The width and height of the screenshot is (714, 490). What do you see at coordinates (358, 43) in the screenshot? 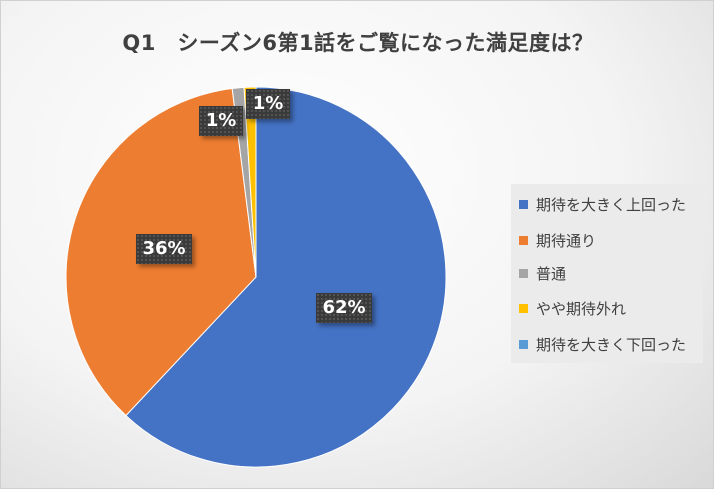
I see `chart-title: Q1 シーズン6第1話をご覧になった満足度は？` at bounding box center [358, 43].